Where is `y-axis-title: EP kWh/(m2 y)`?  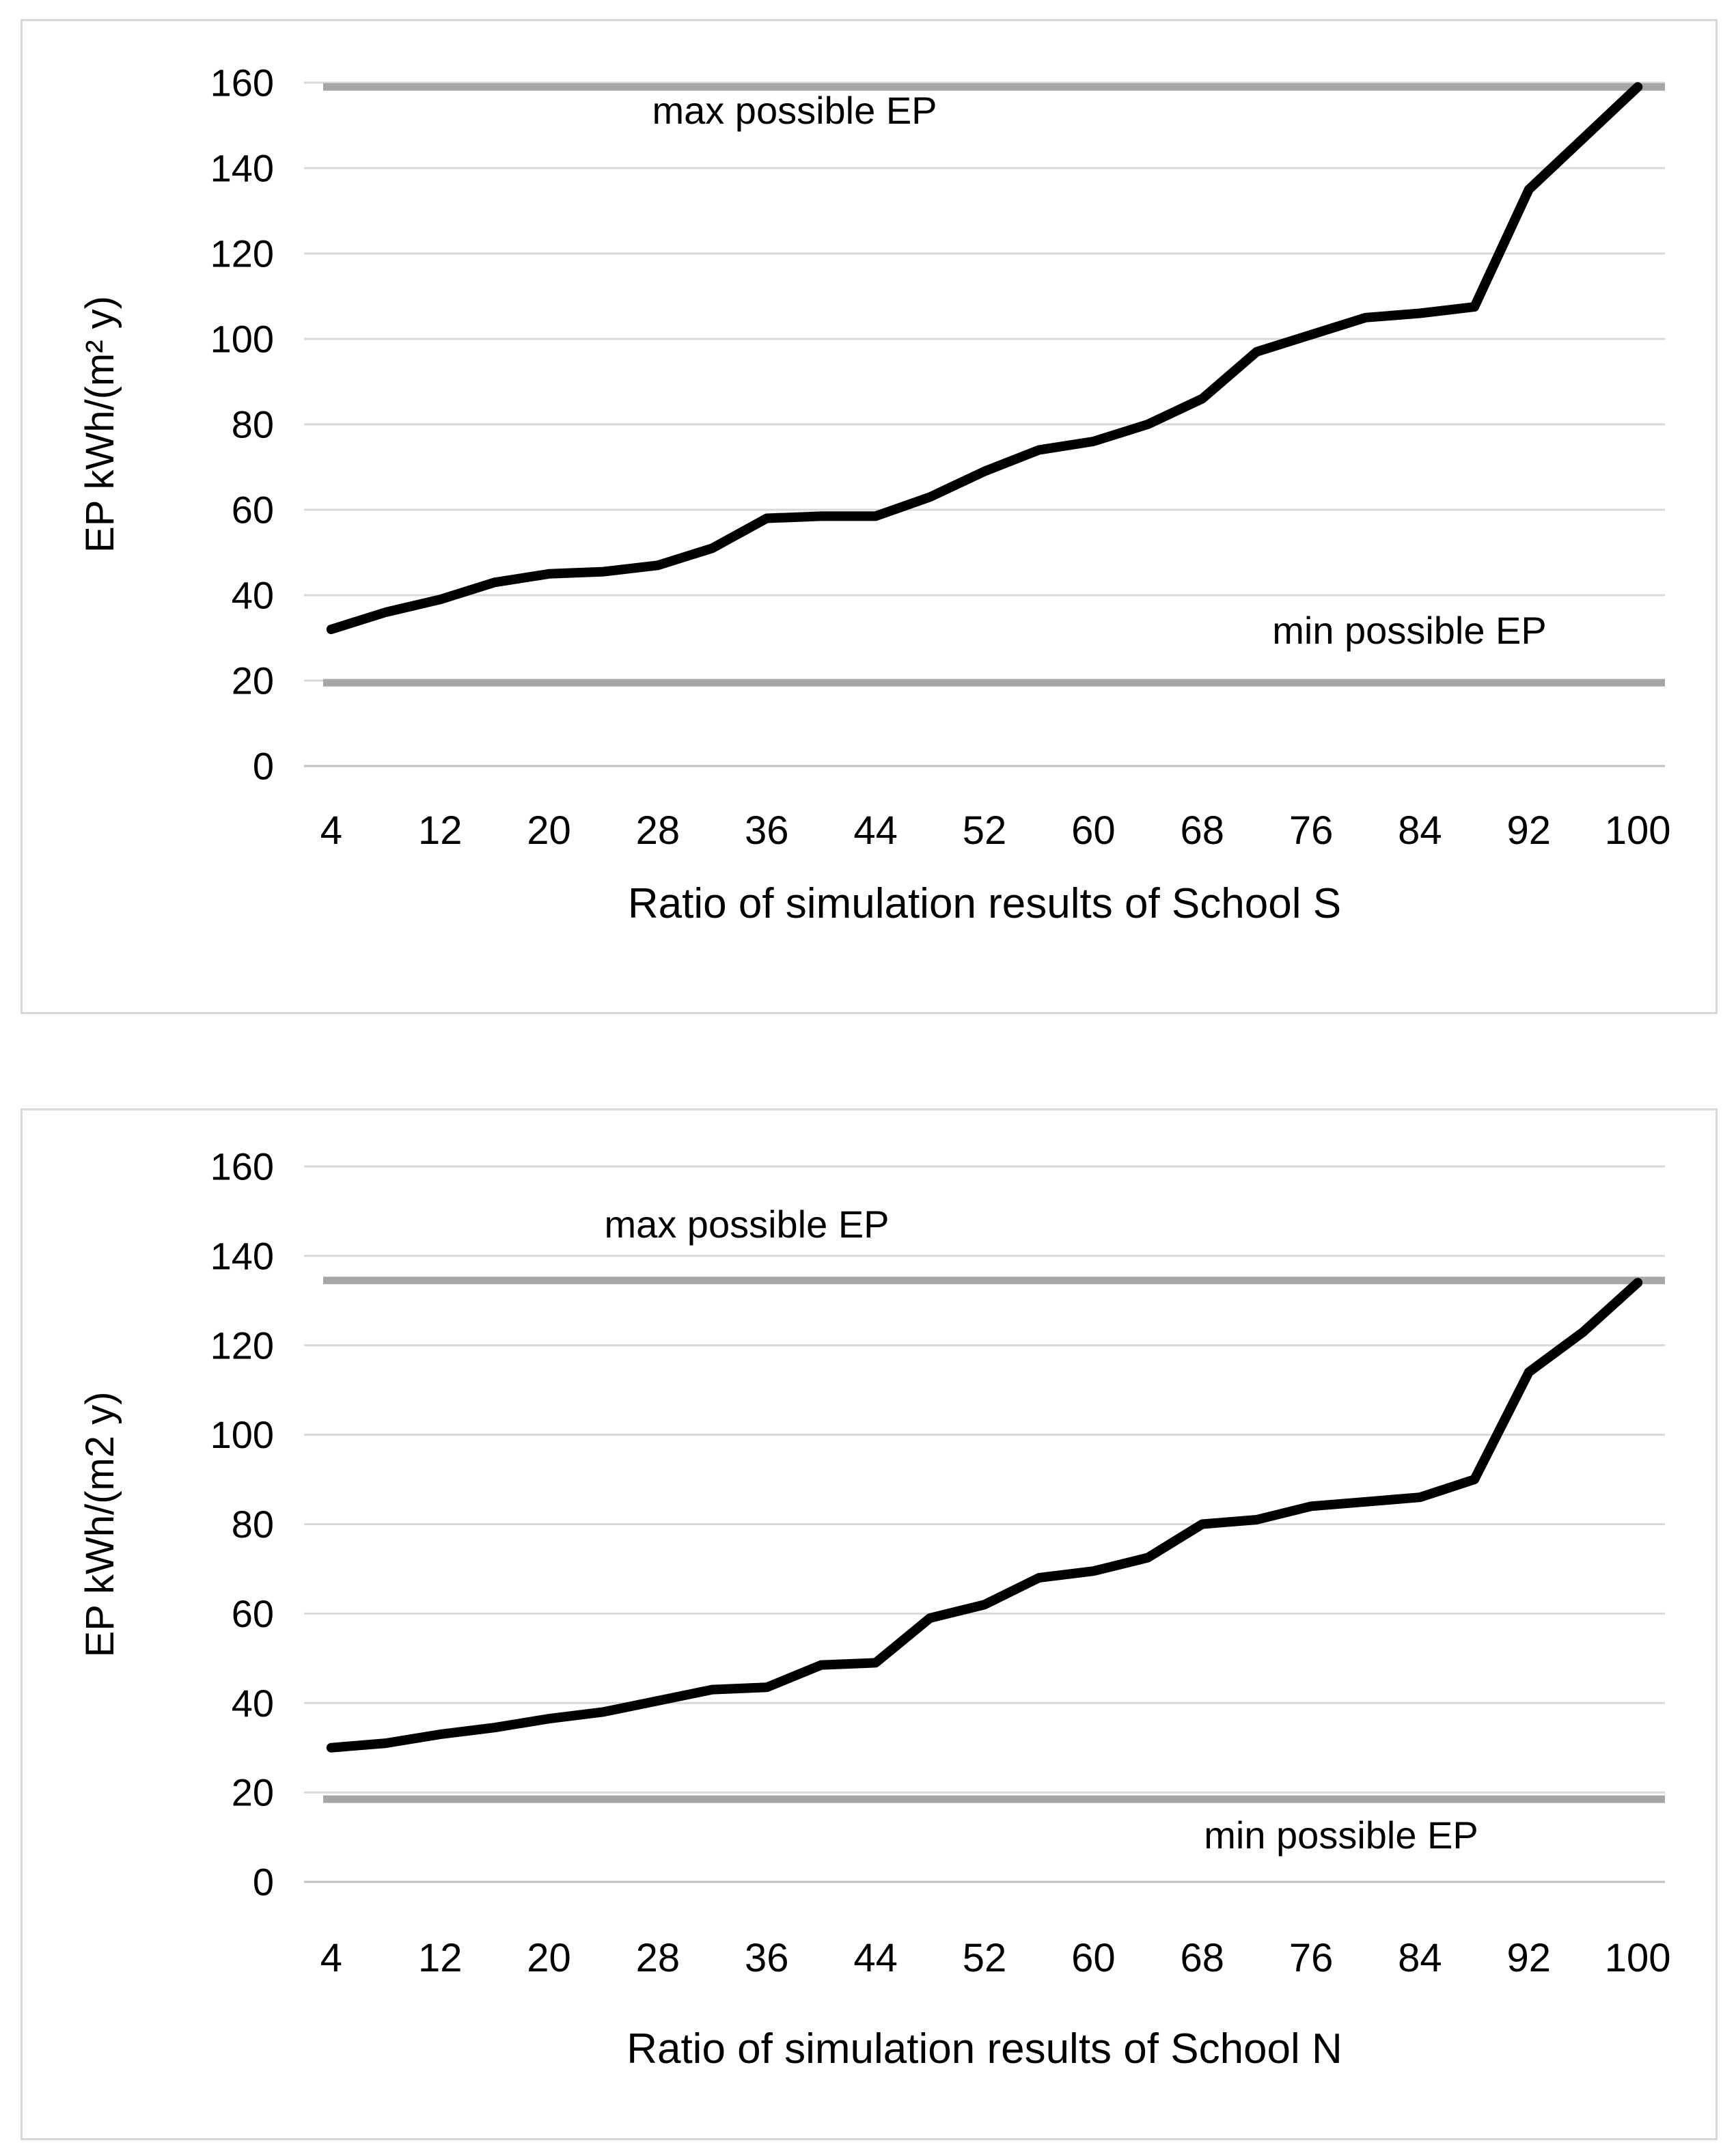 y-axis-title: EP kWh/(m2 y) is located at coordinates (100, 1525).